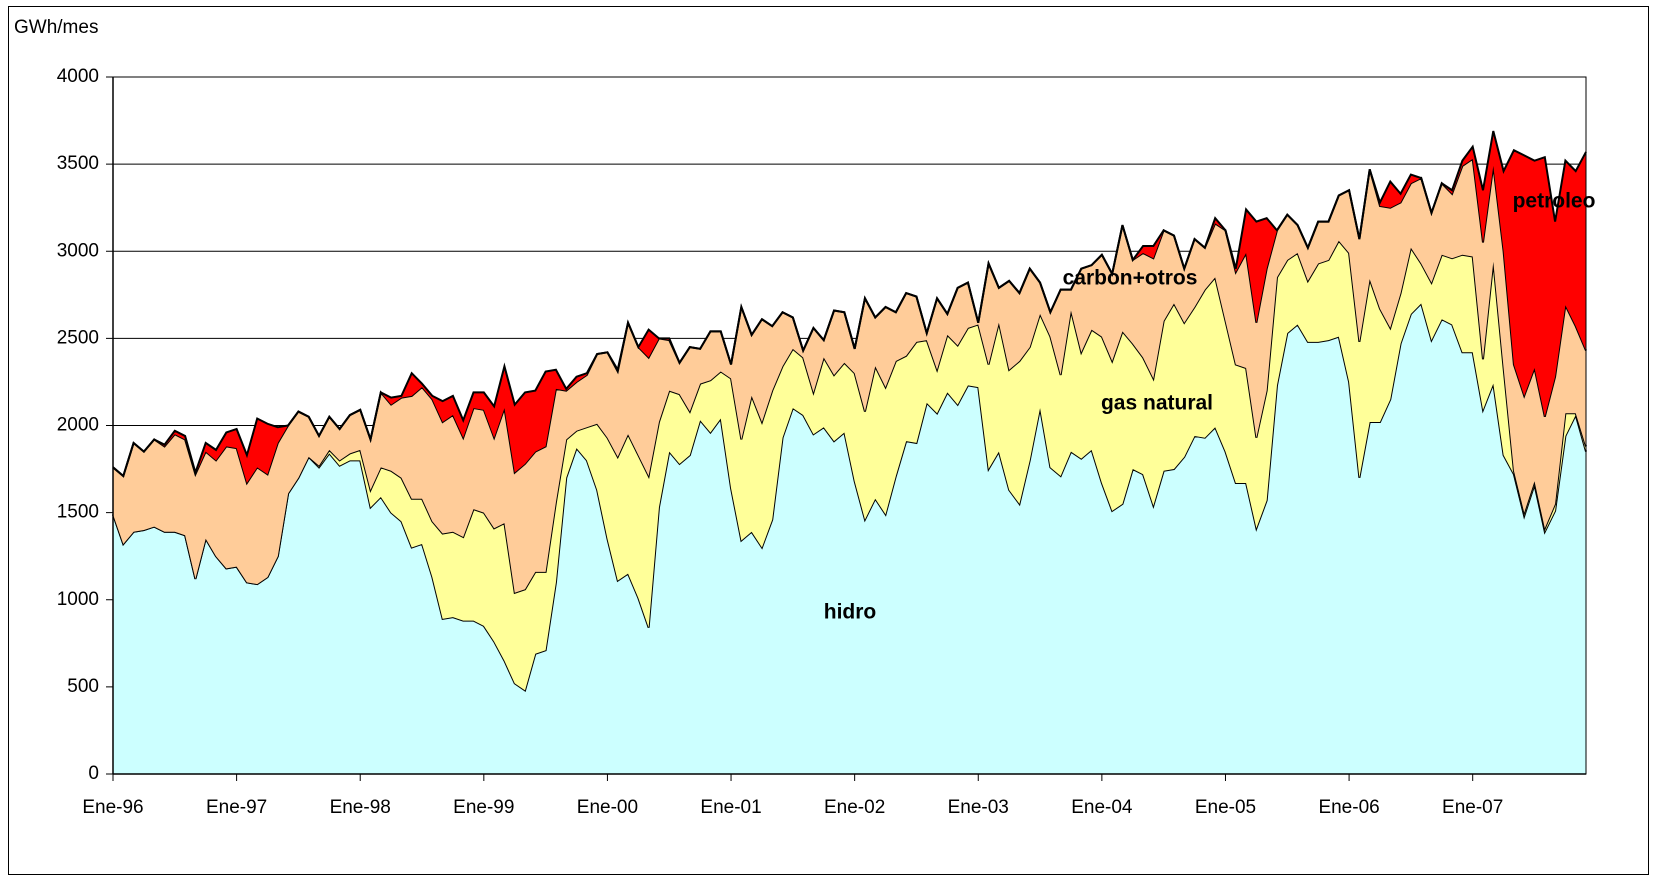  I want to click on x-tick-label: Ene-02, so click(854, 807).